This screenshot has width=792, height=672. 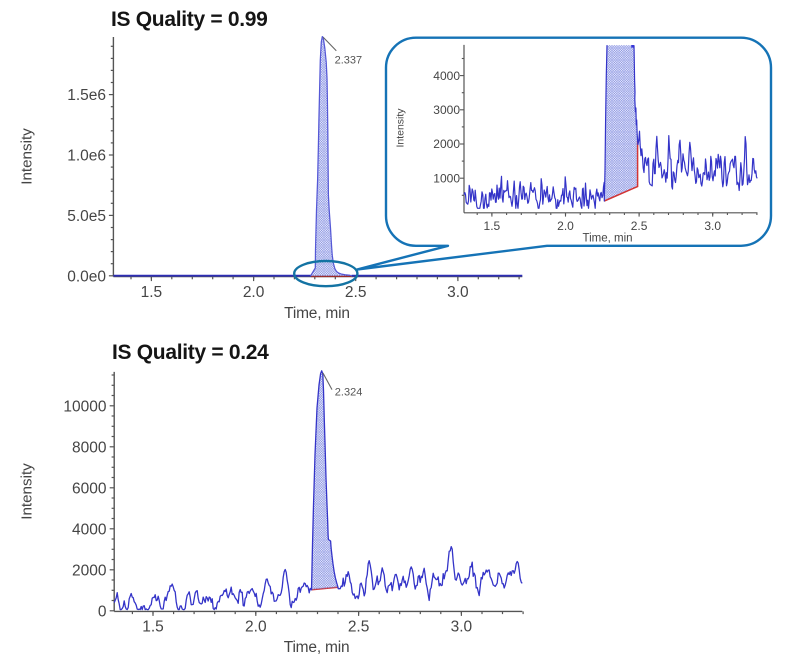 What do you see at coordinates (86, 95) in the screenshot?
I see `svg-text: 1.5e6` at bounding box center [86, 95].